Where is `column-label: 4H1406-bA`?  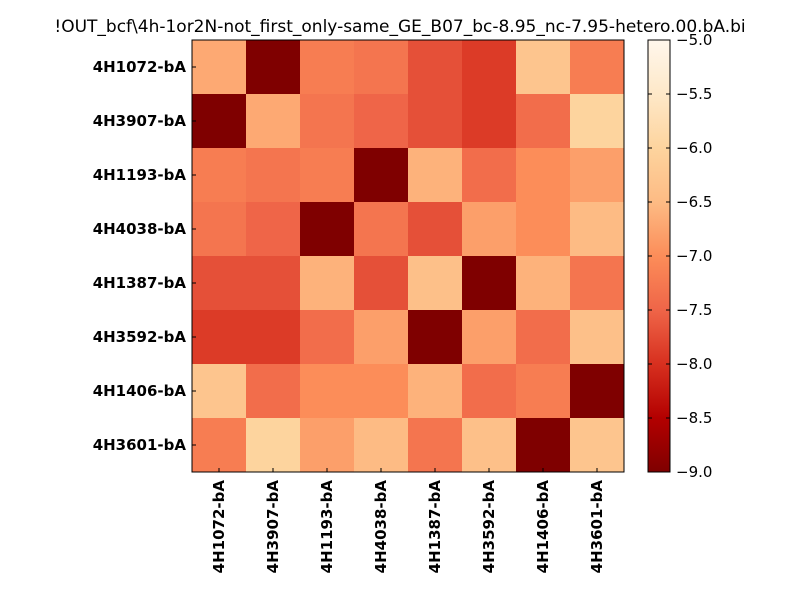
column-label: 4H1406-bA is located at coordinates (543, 527).